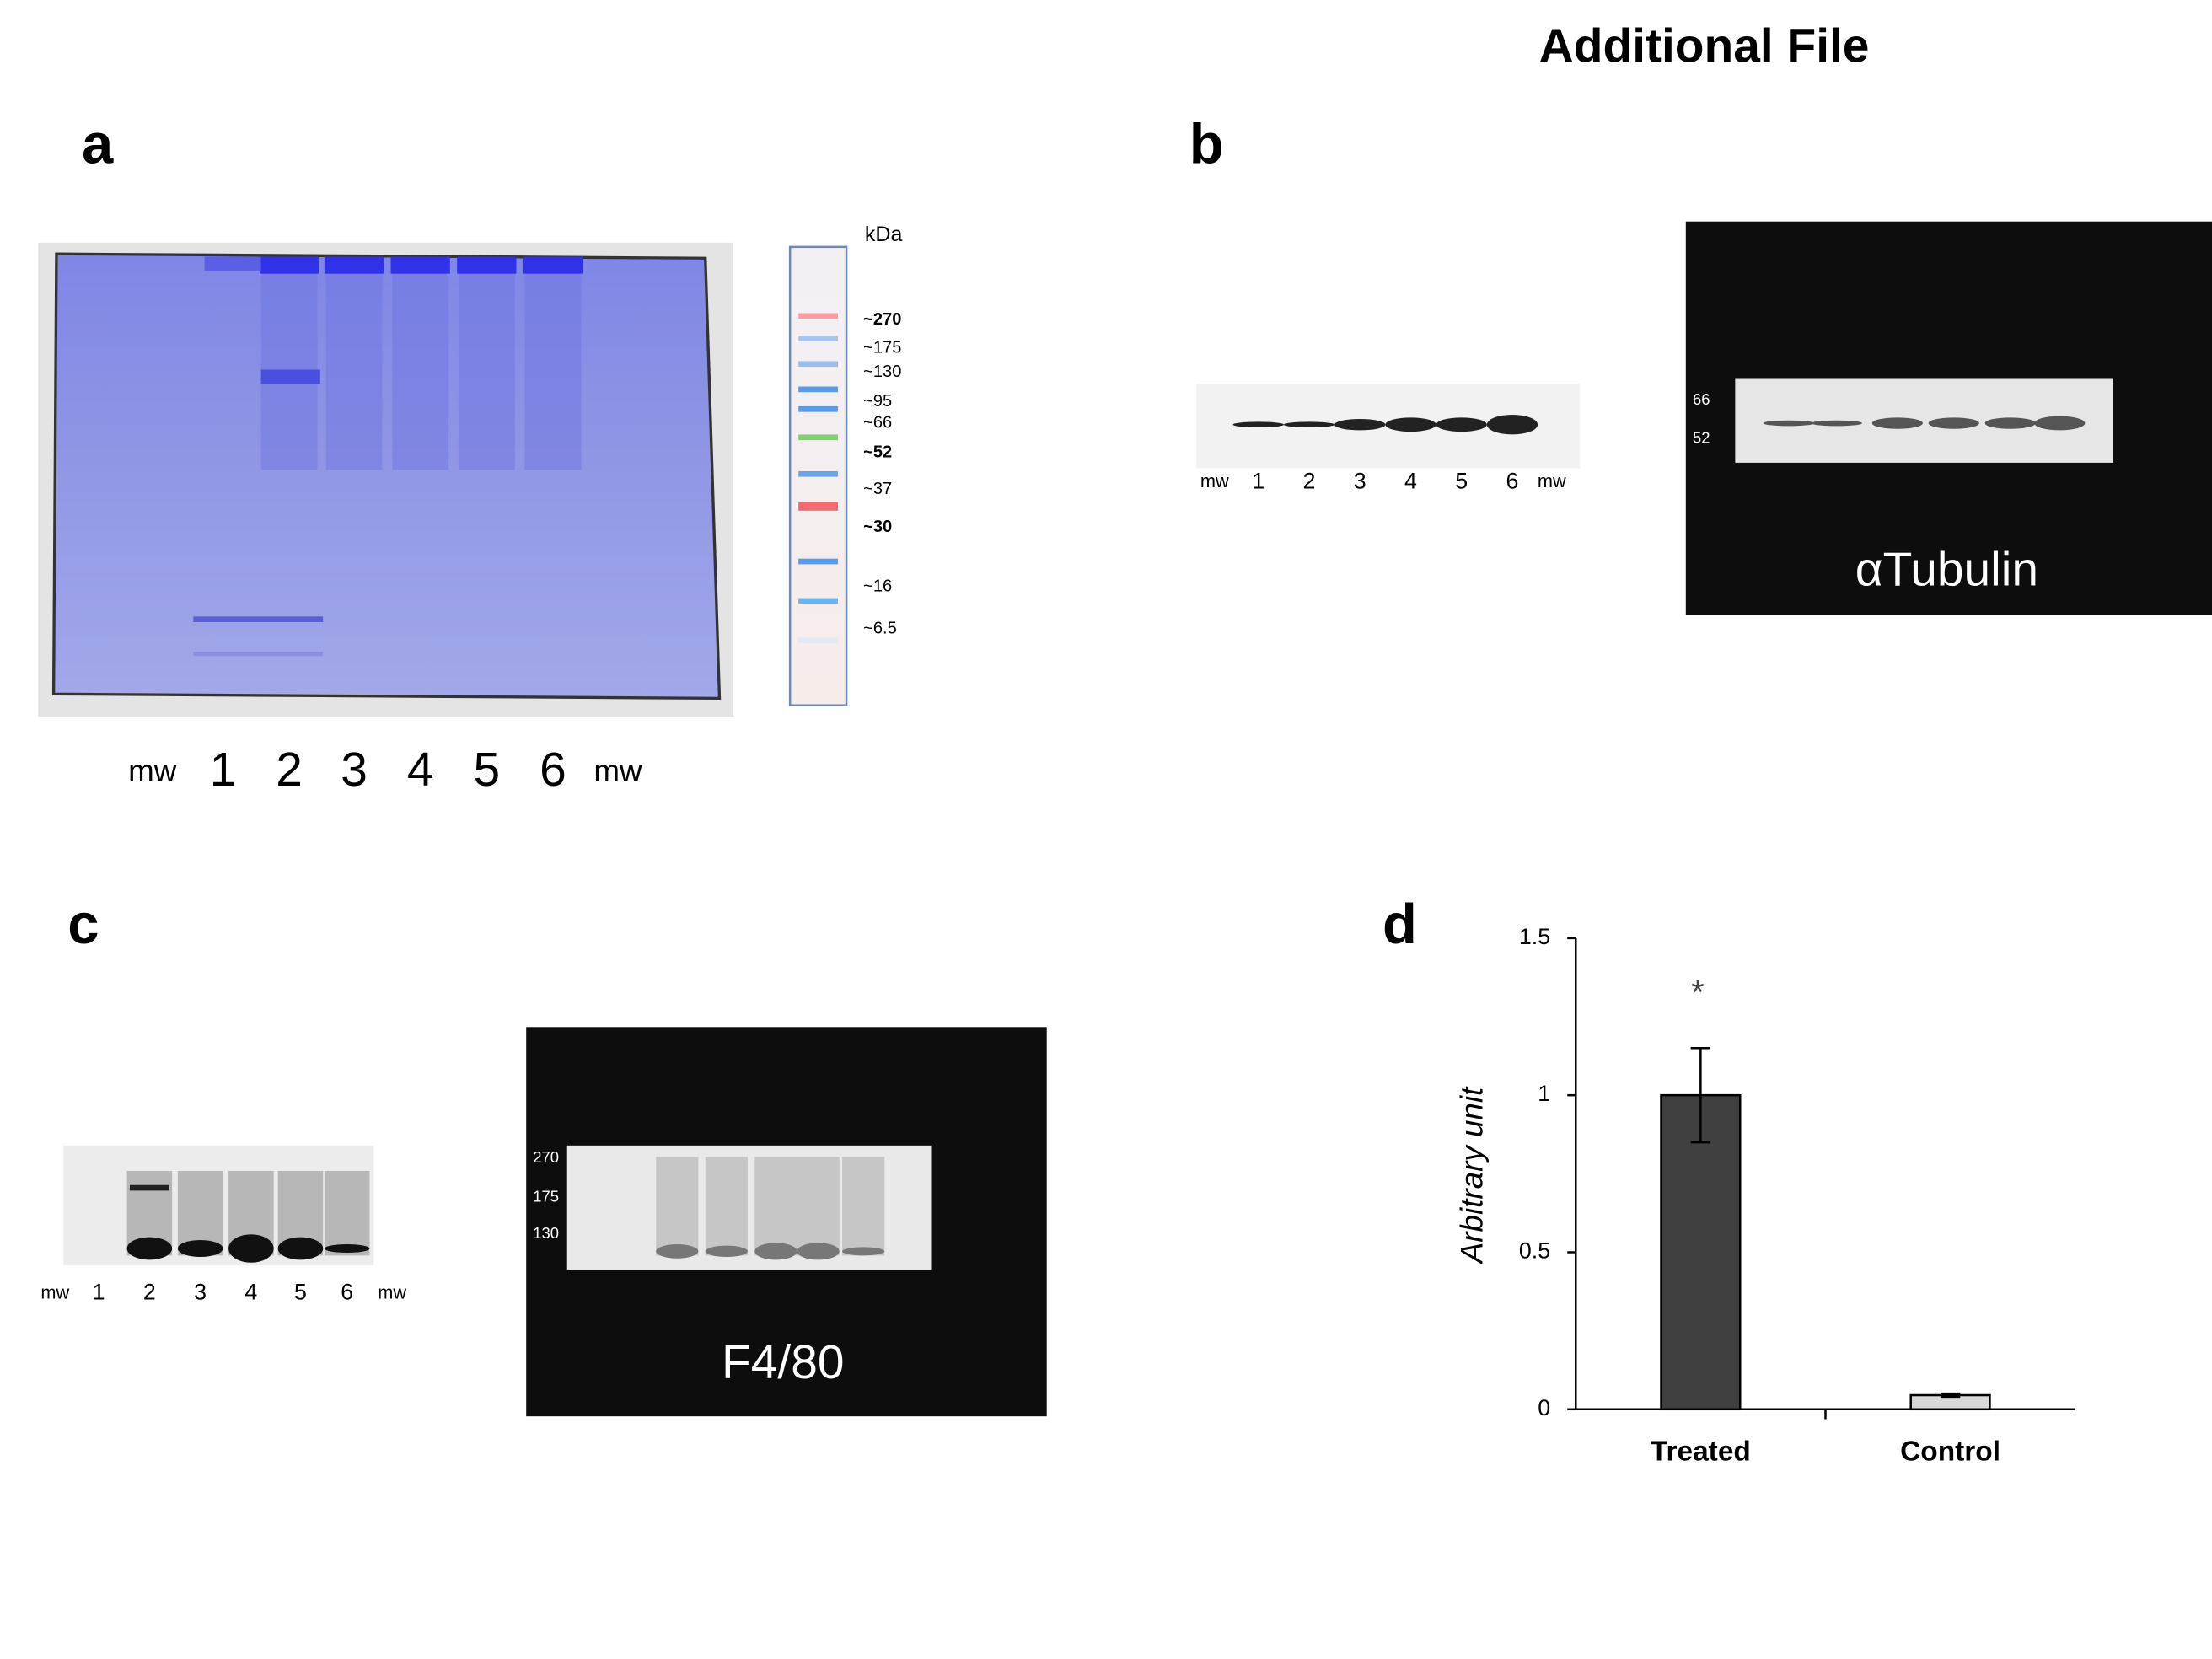 This screenshot has width=2212, height=1659. Describe the element at coordinates (878, 527) in the screenshot. I see `ladder-label: ~30` at that location.